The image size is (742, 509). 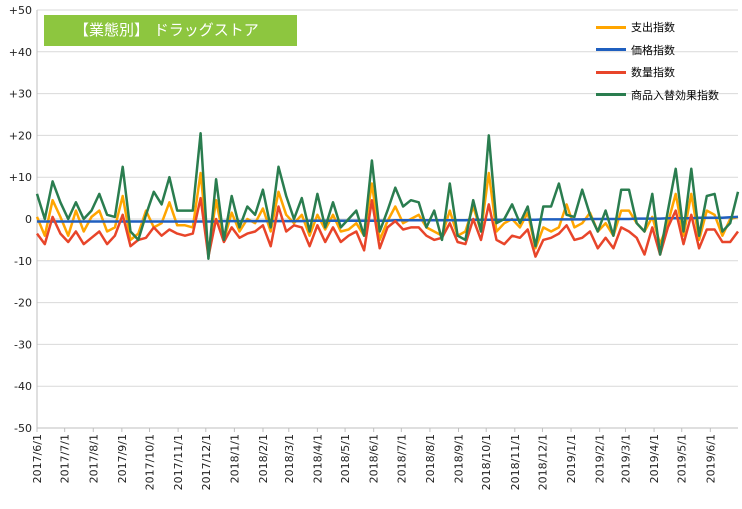 I want to click on y-tick-label: -10, so click(x=23, y=261).